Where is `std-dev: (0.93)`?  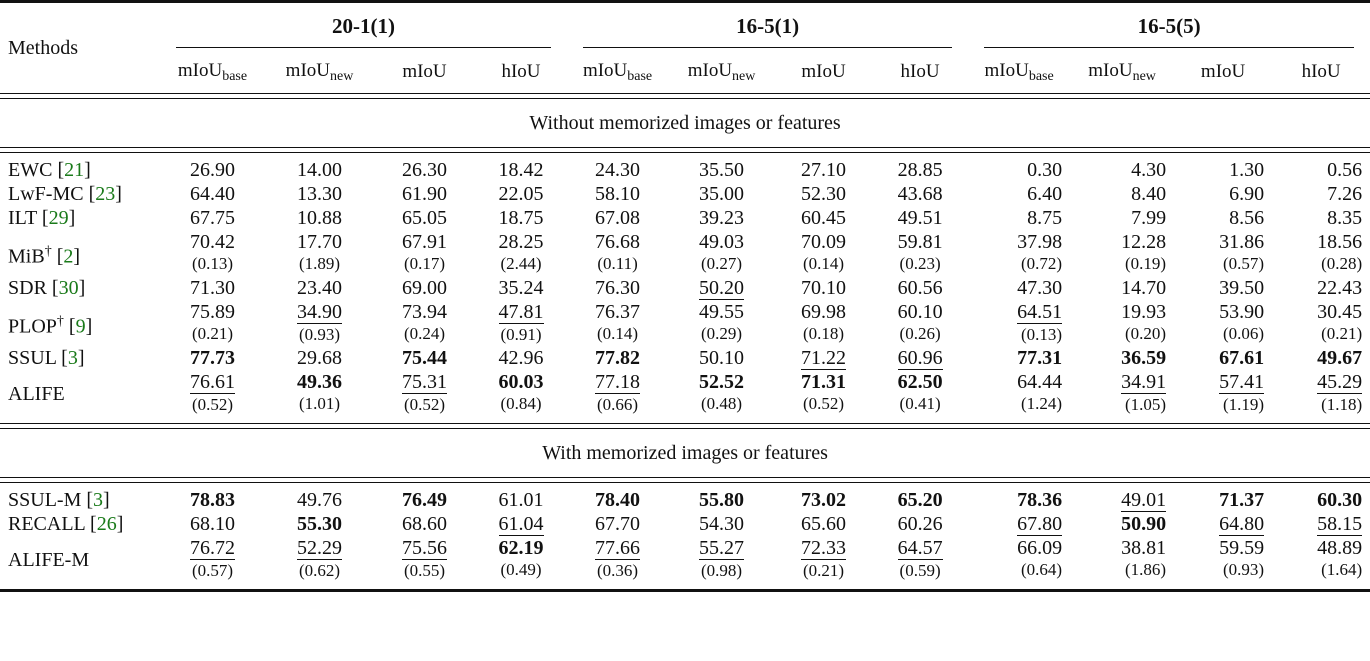
std-dev: (0.93) is located at coordinates (1244, 569).